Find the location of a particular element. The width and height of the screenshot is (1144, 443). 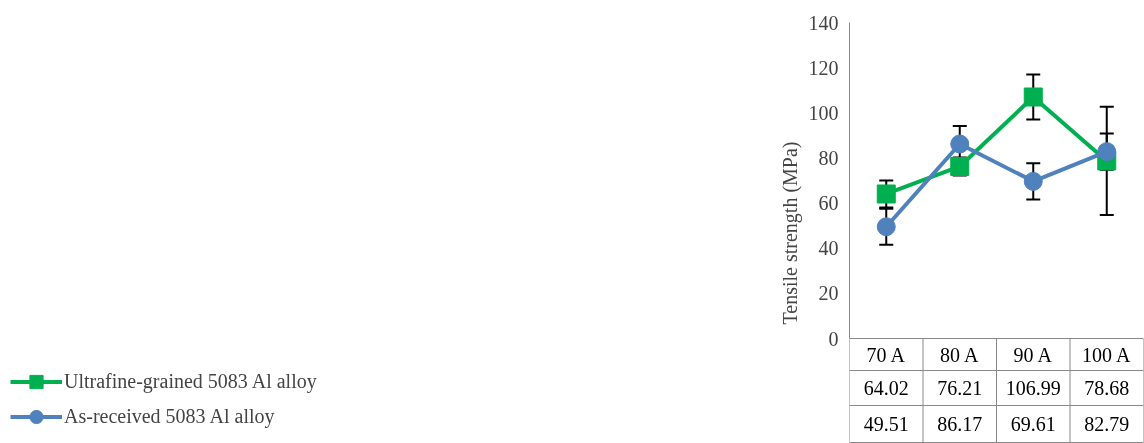

y-tick-label: 60 is located at coordinates (828, 203).